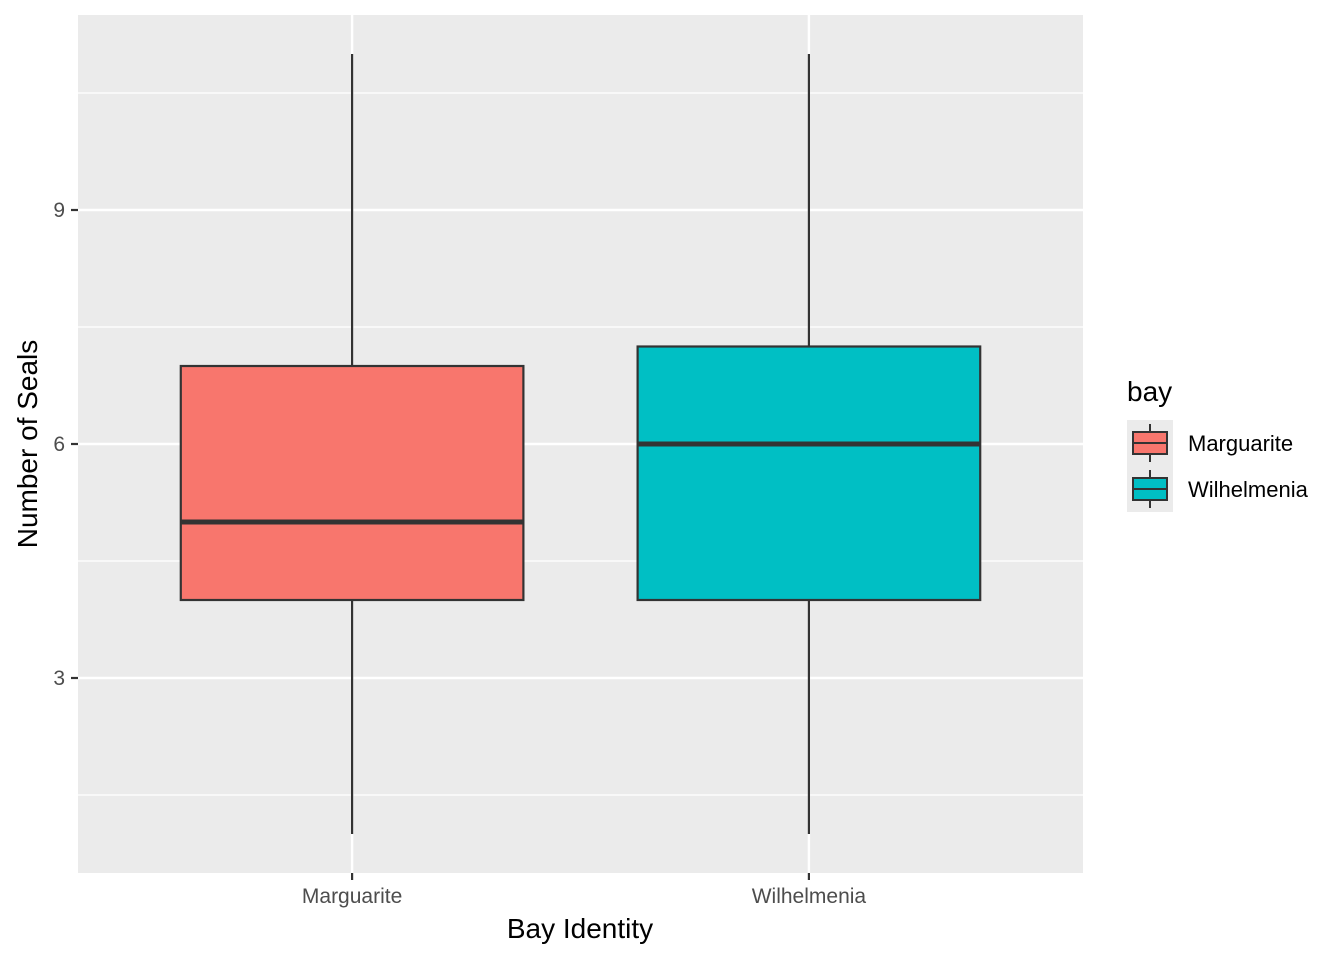 This screenshot has height=960, width=1344. What do you see at coordinates (1240, 443) in the screenshot?
I see `legend-label: Marguarite` at bounding box center [1240, 443].